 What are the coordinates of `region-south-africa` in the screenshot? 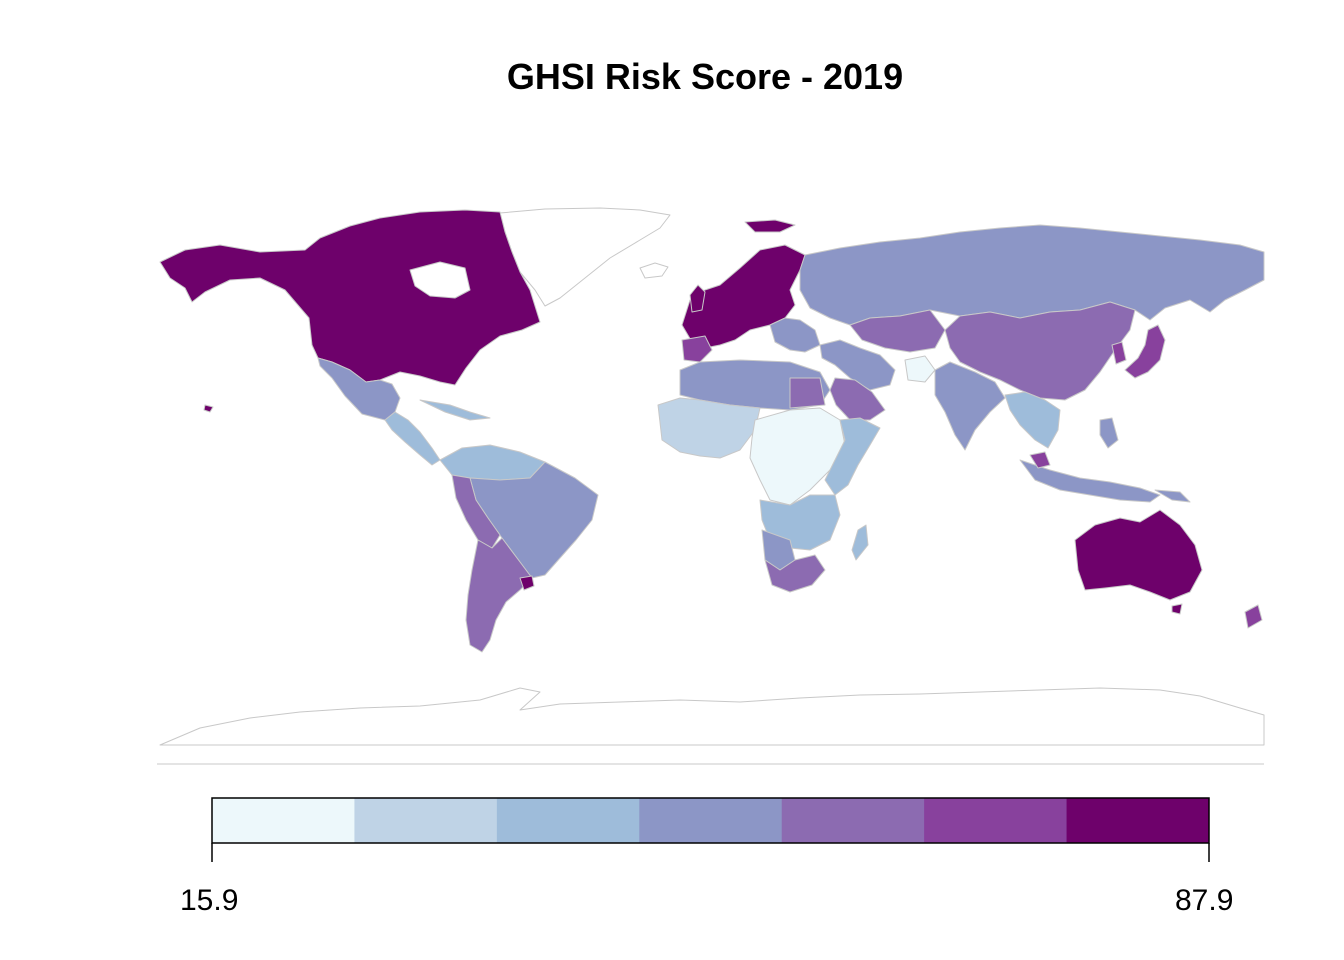 It's located at (795, 573).